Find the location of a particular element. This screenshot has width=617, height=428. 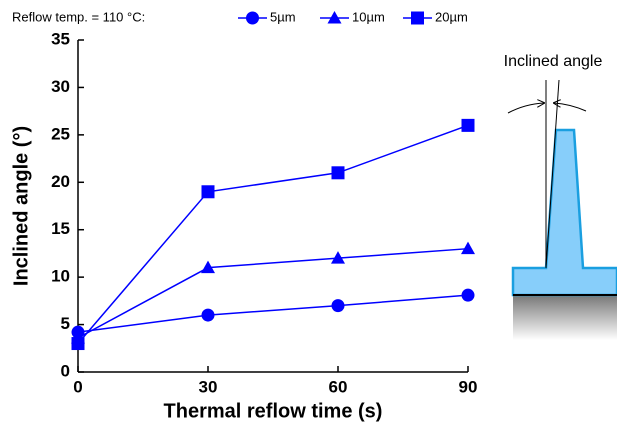

legend-title: Reflow temp. = 110 °C: is located at coordinates (78, 16).